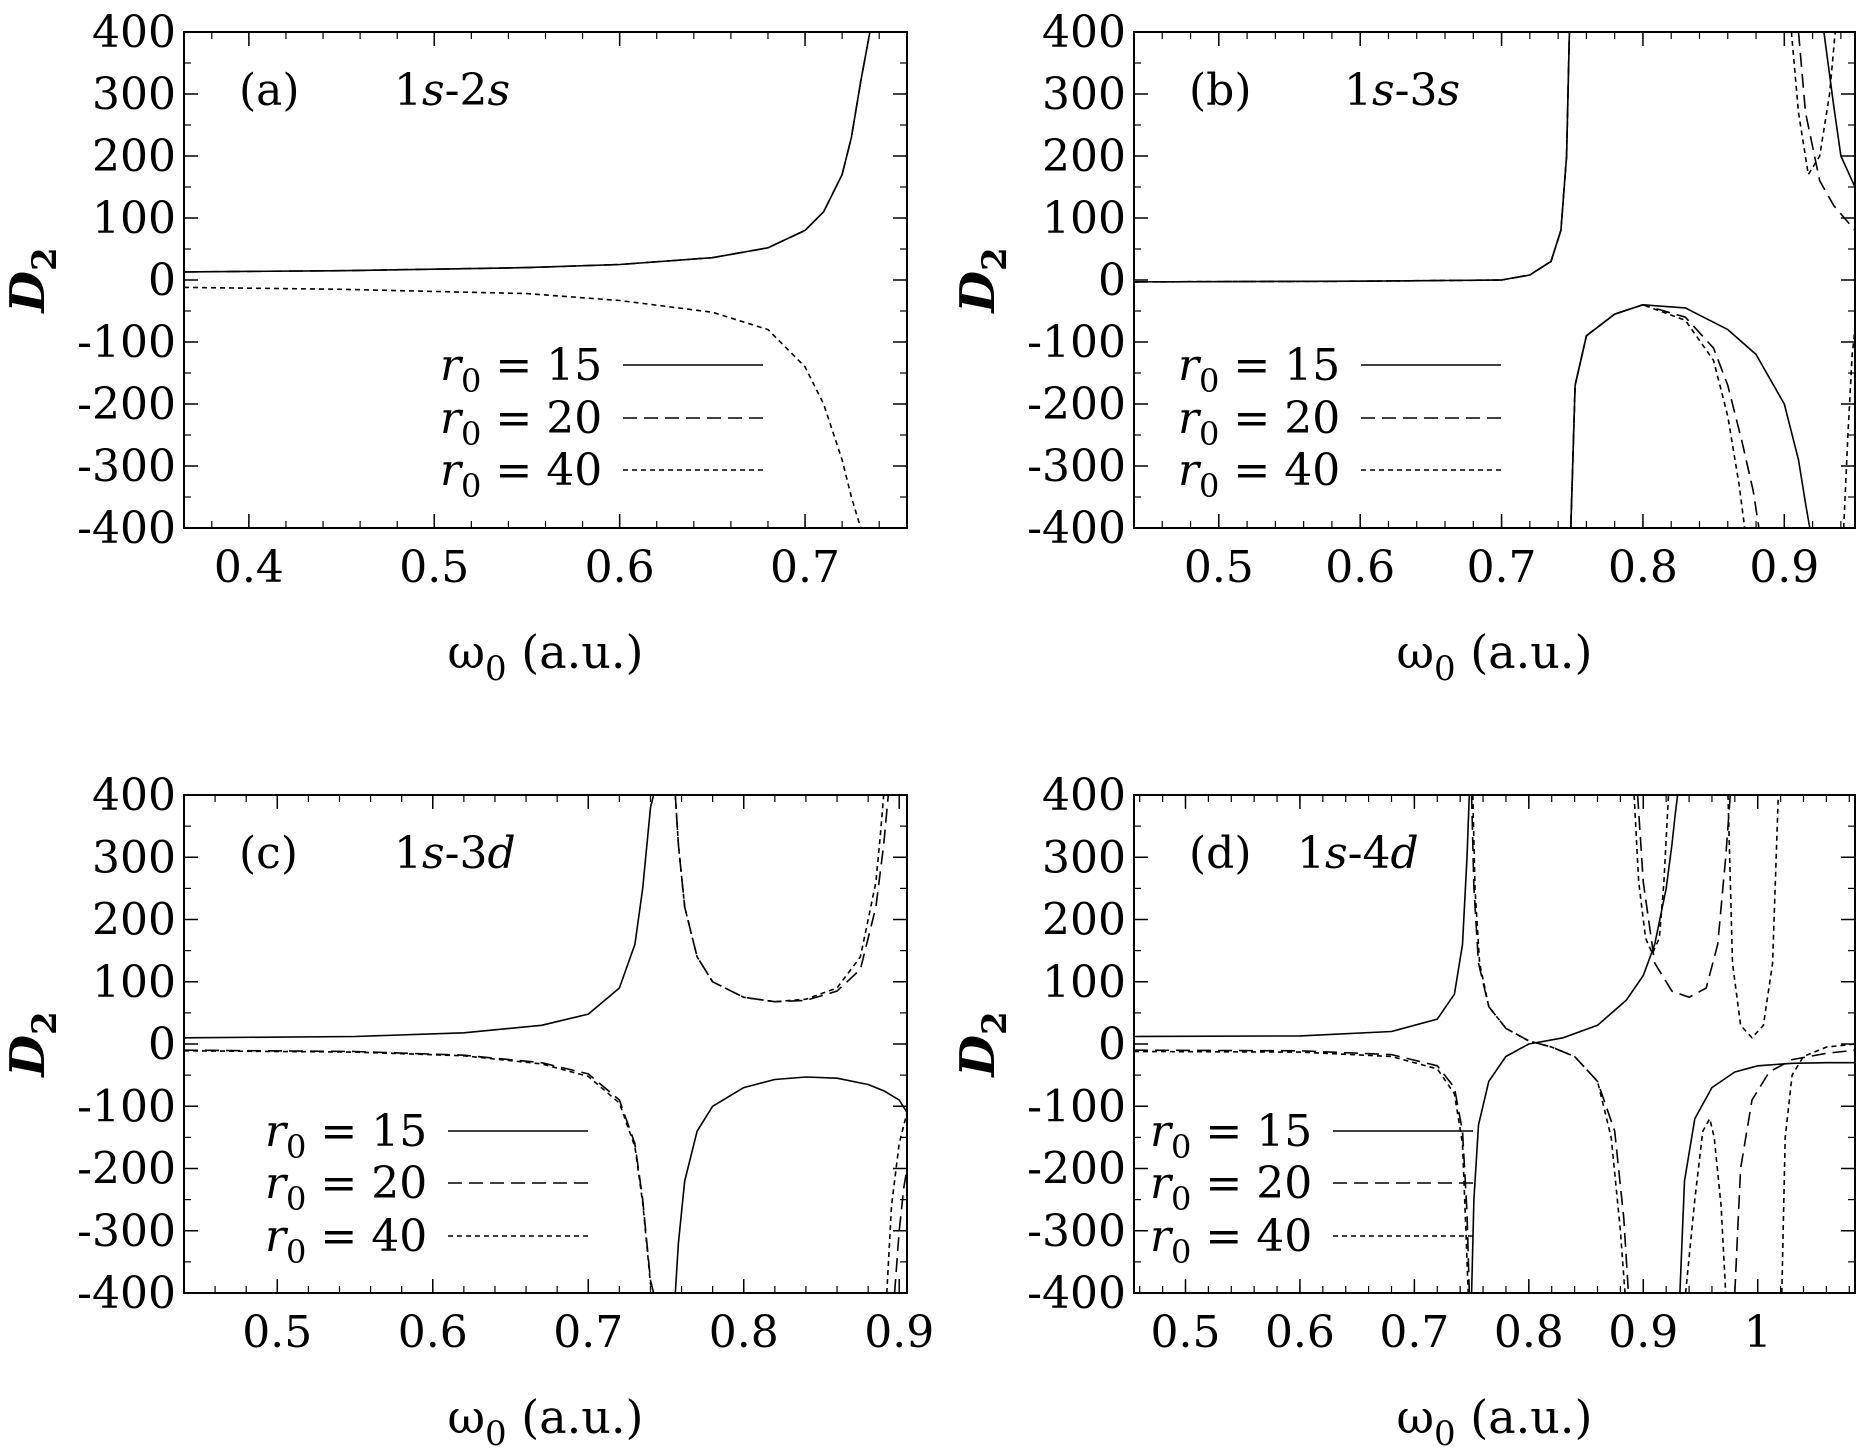 The height and width of the screenshot is (1454, 1870). What do you see at coordinates (455, 853) in the screenshot?
I see `transition-title: 1s-3d` at bounding box center [455, 853].